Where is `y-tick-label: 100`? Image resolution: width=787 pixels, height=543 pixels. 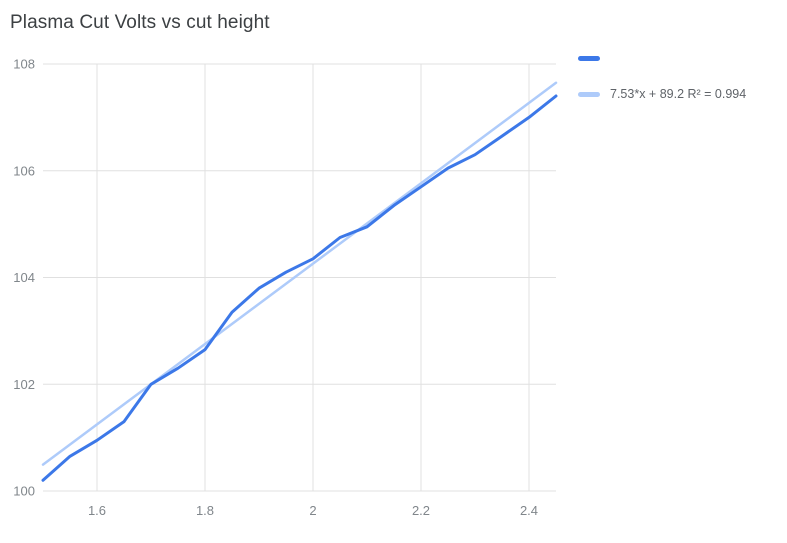 y-tick-label: 100 is located at coordinates (24, 491).